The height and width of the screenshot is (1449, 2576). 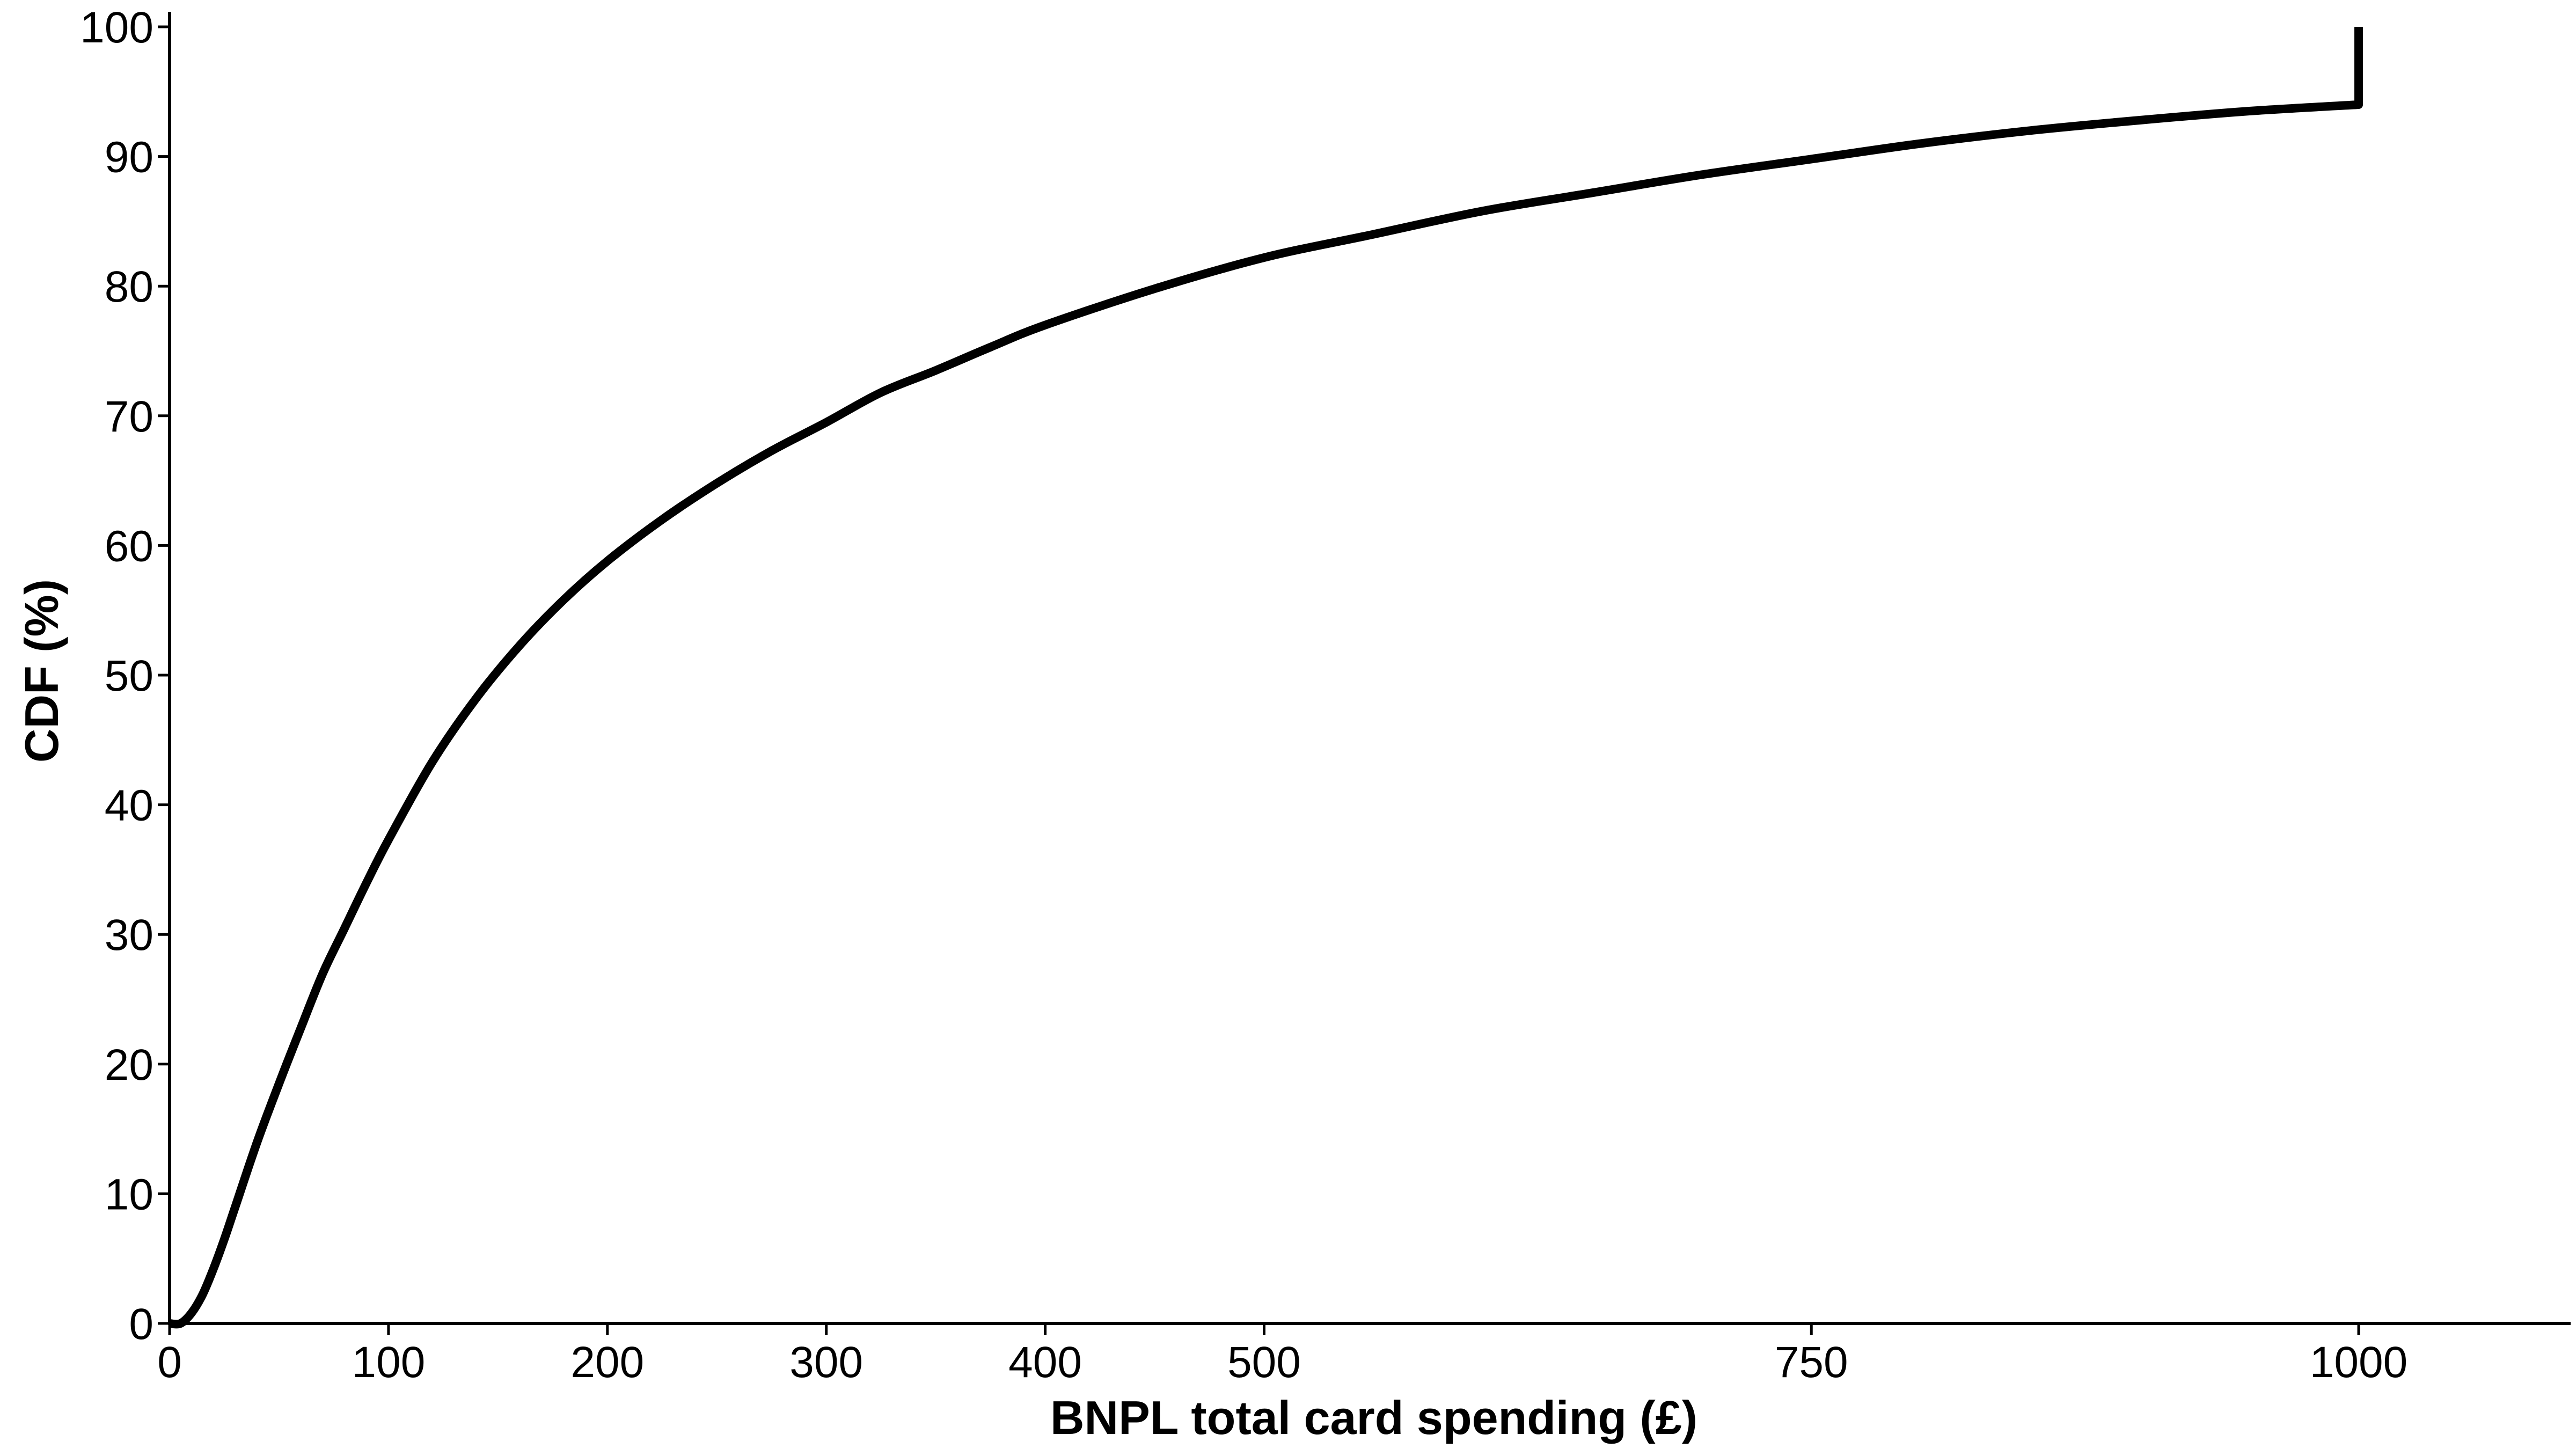 I want to click on x-tick-label: 1000, so click(x=2358, y=1362).